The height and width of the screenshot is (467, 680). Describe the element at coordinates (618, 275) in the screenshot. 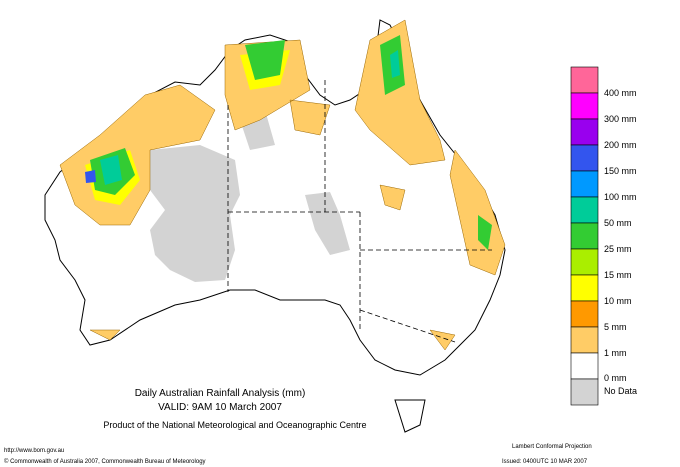

I see `legend-label: 15 mm` at that location.